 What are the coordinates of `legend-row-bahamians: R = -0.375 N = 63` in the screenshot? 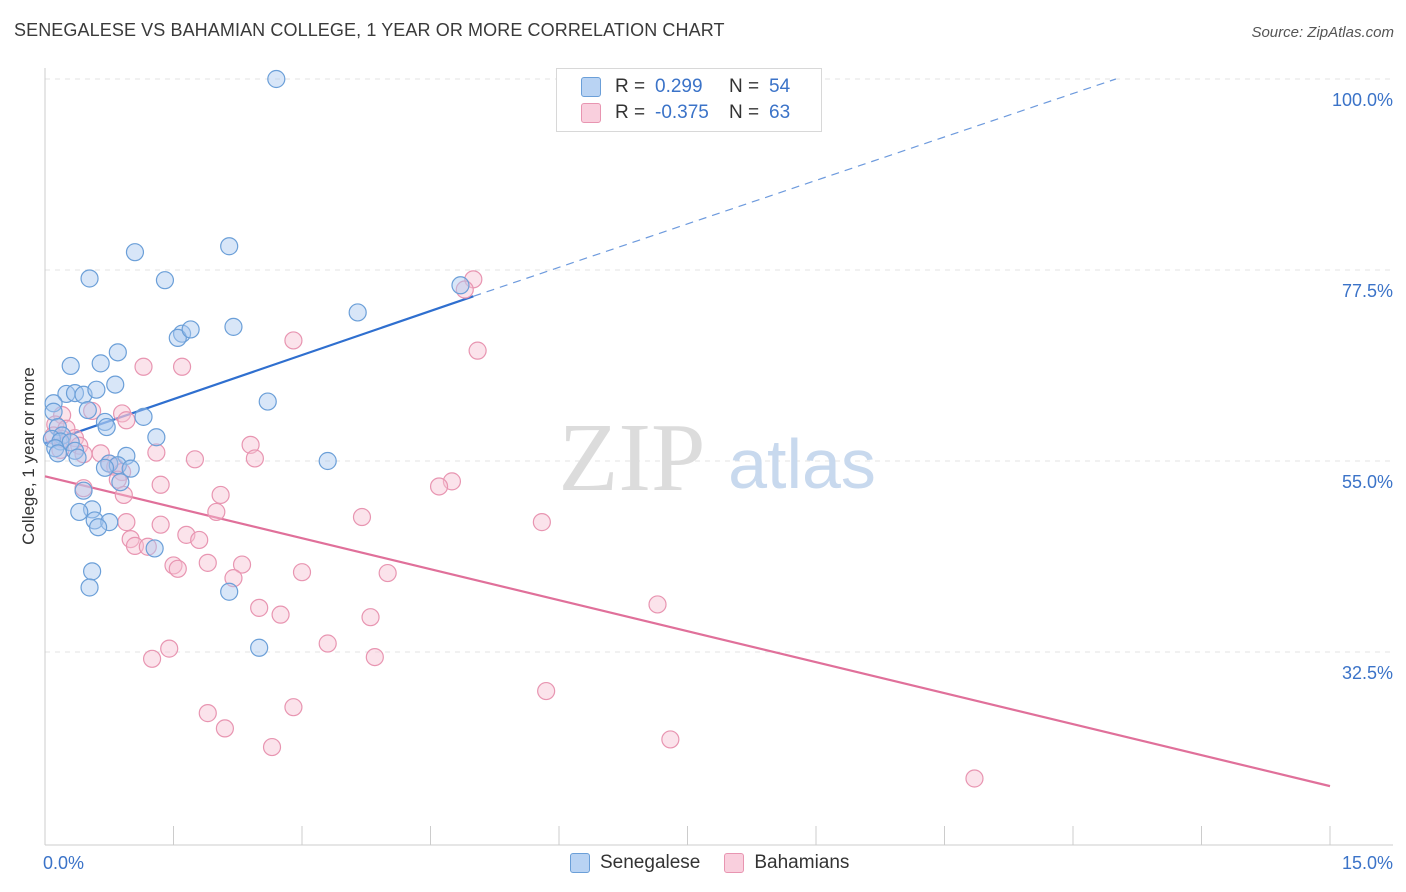 It's located at (685, 113).